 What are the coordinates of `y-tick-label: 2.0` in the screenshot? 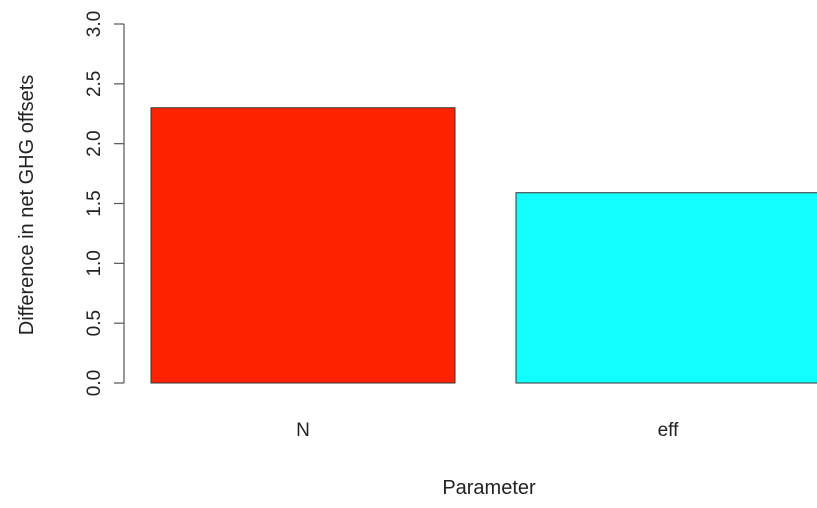 It's located at (94, 143).